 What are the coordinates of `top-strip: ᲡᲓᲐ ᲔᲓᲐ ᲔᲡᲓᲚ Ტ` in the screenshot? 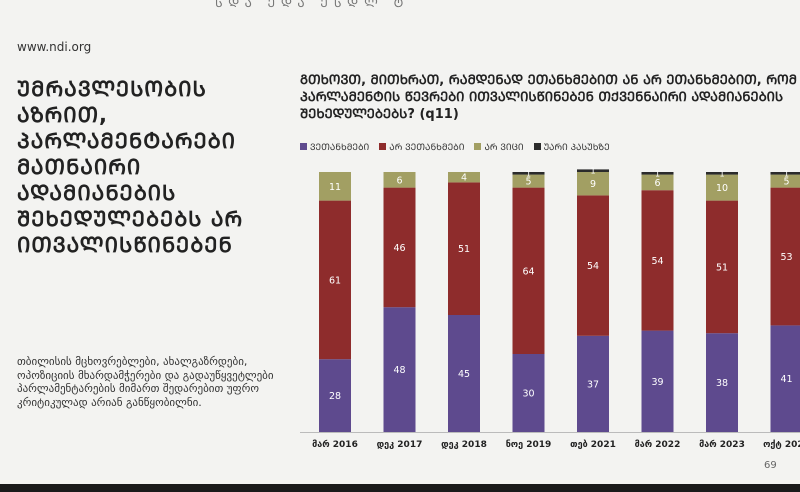 It's located at (400, 5).